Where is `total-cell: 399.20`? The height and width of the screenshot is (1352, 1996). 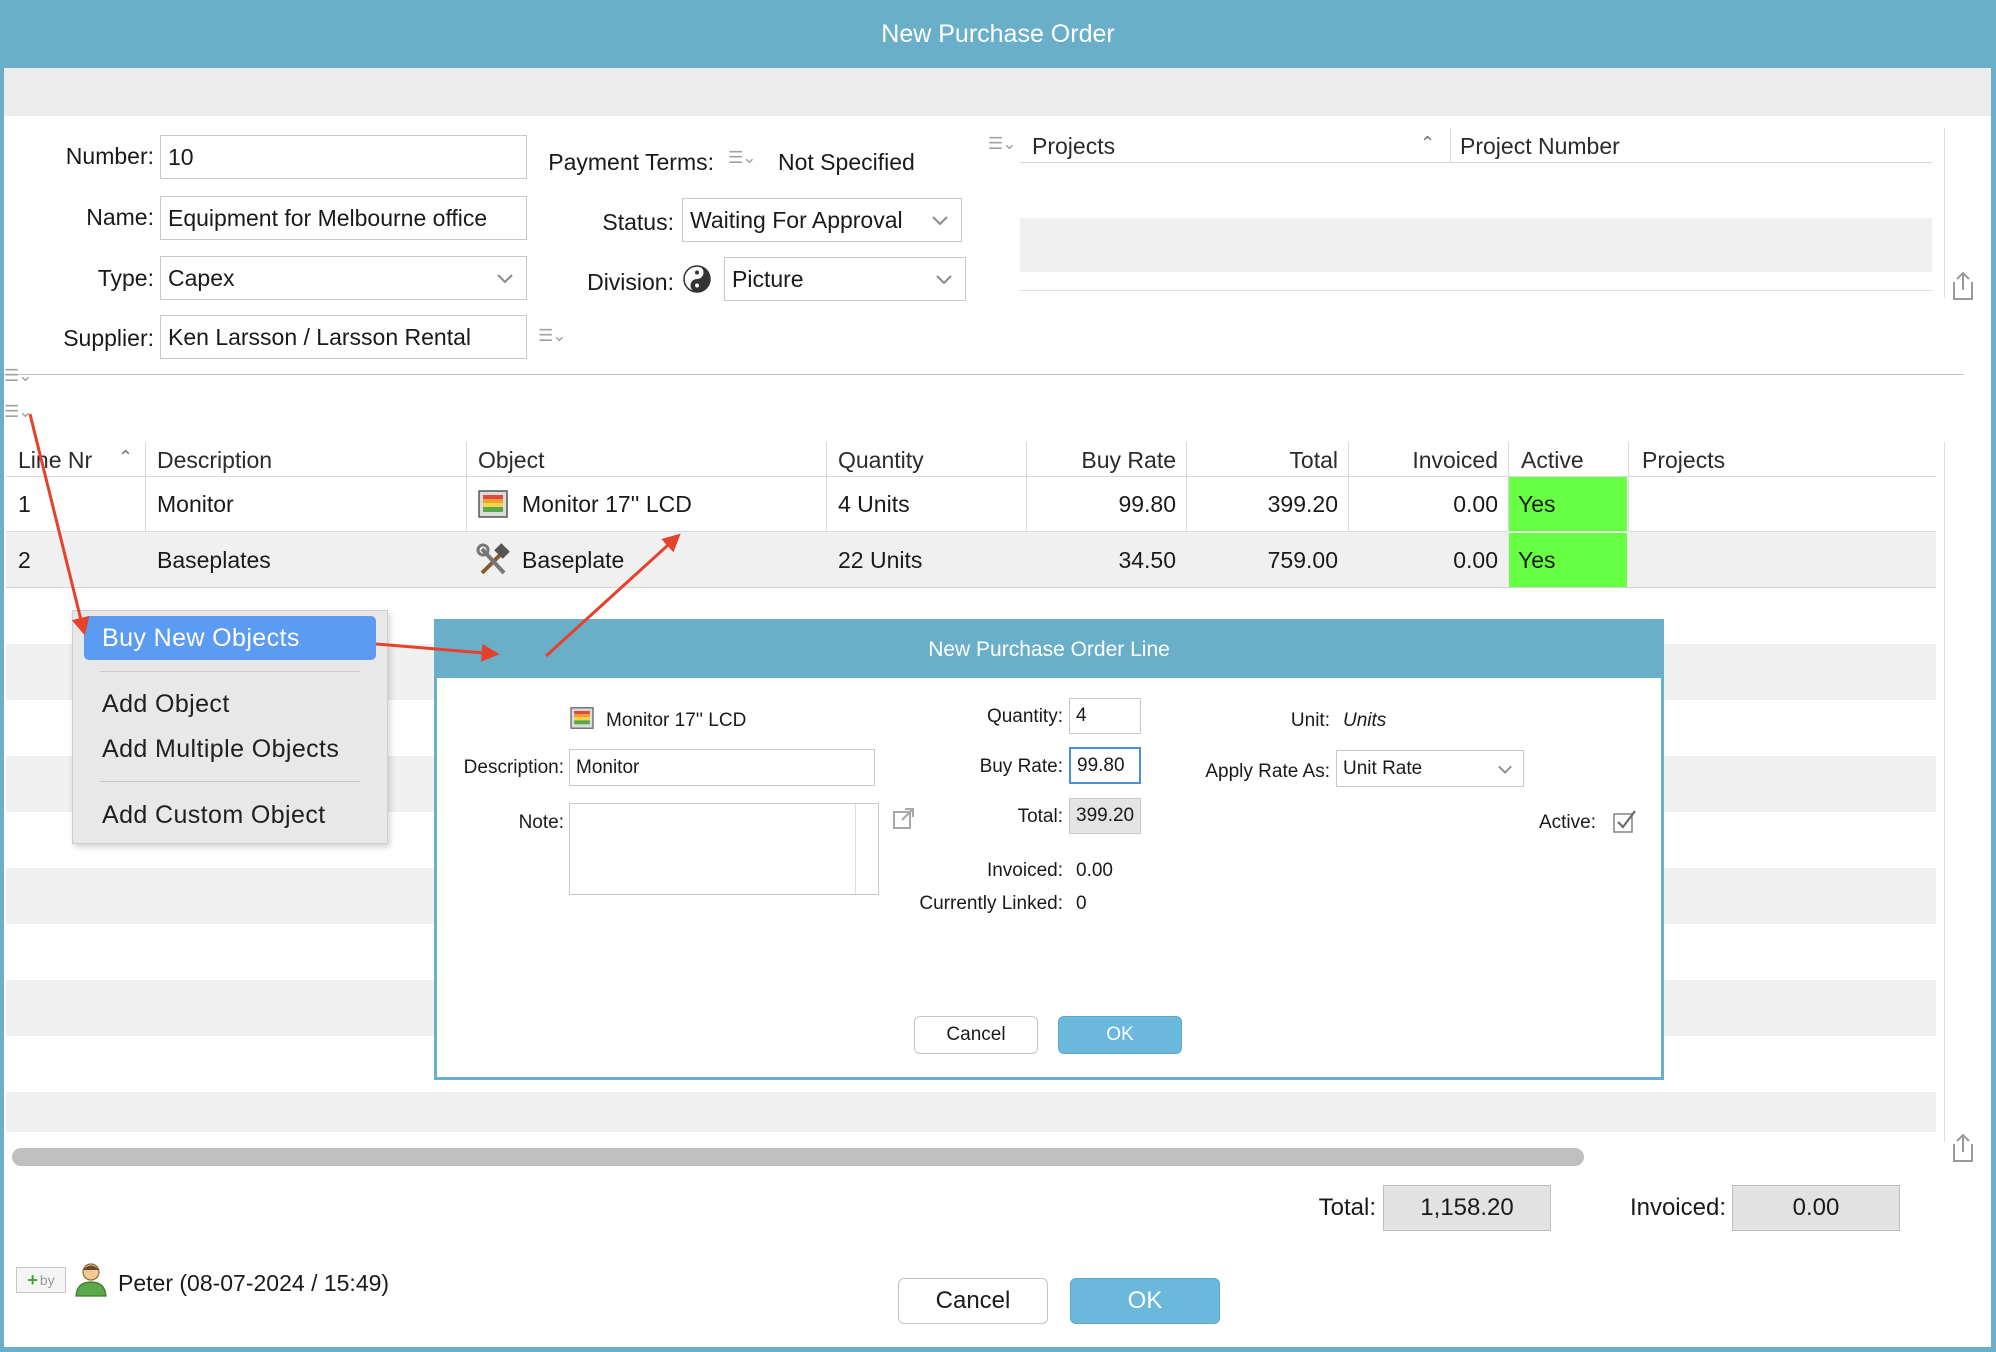 total-cell: 399.20 is located at coordinates (1302, 504).